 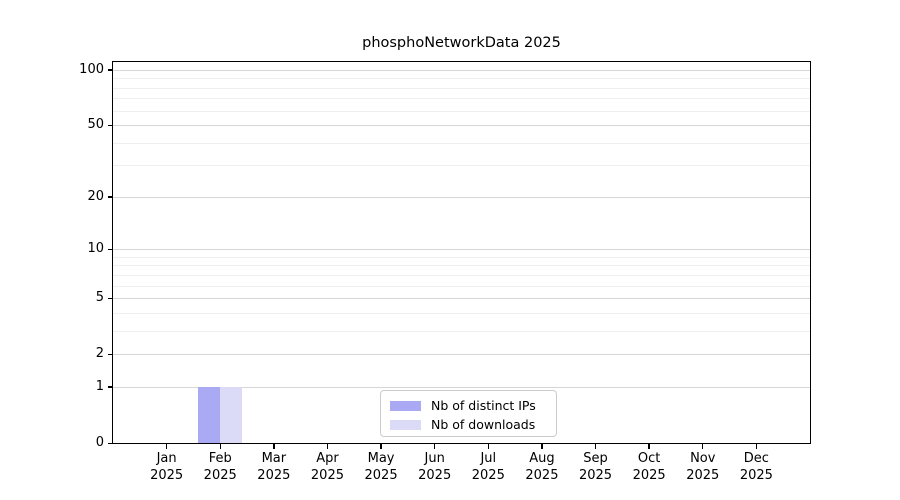 I want to click on x-tick-label: May 2025, so click(x=381, y=467).